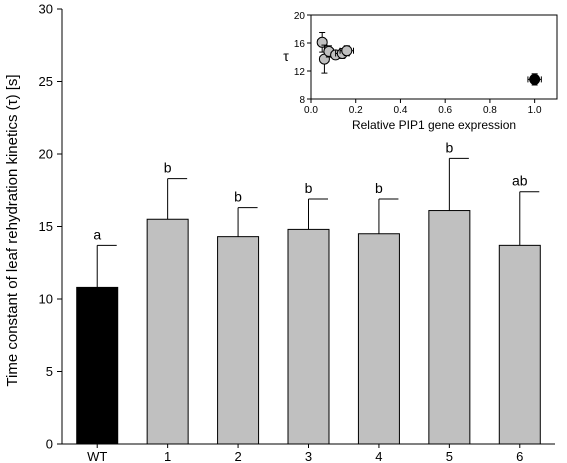  I want to click on inset-x-tick-label: 0.0, so click(311, 110).